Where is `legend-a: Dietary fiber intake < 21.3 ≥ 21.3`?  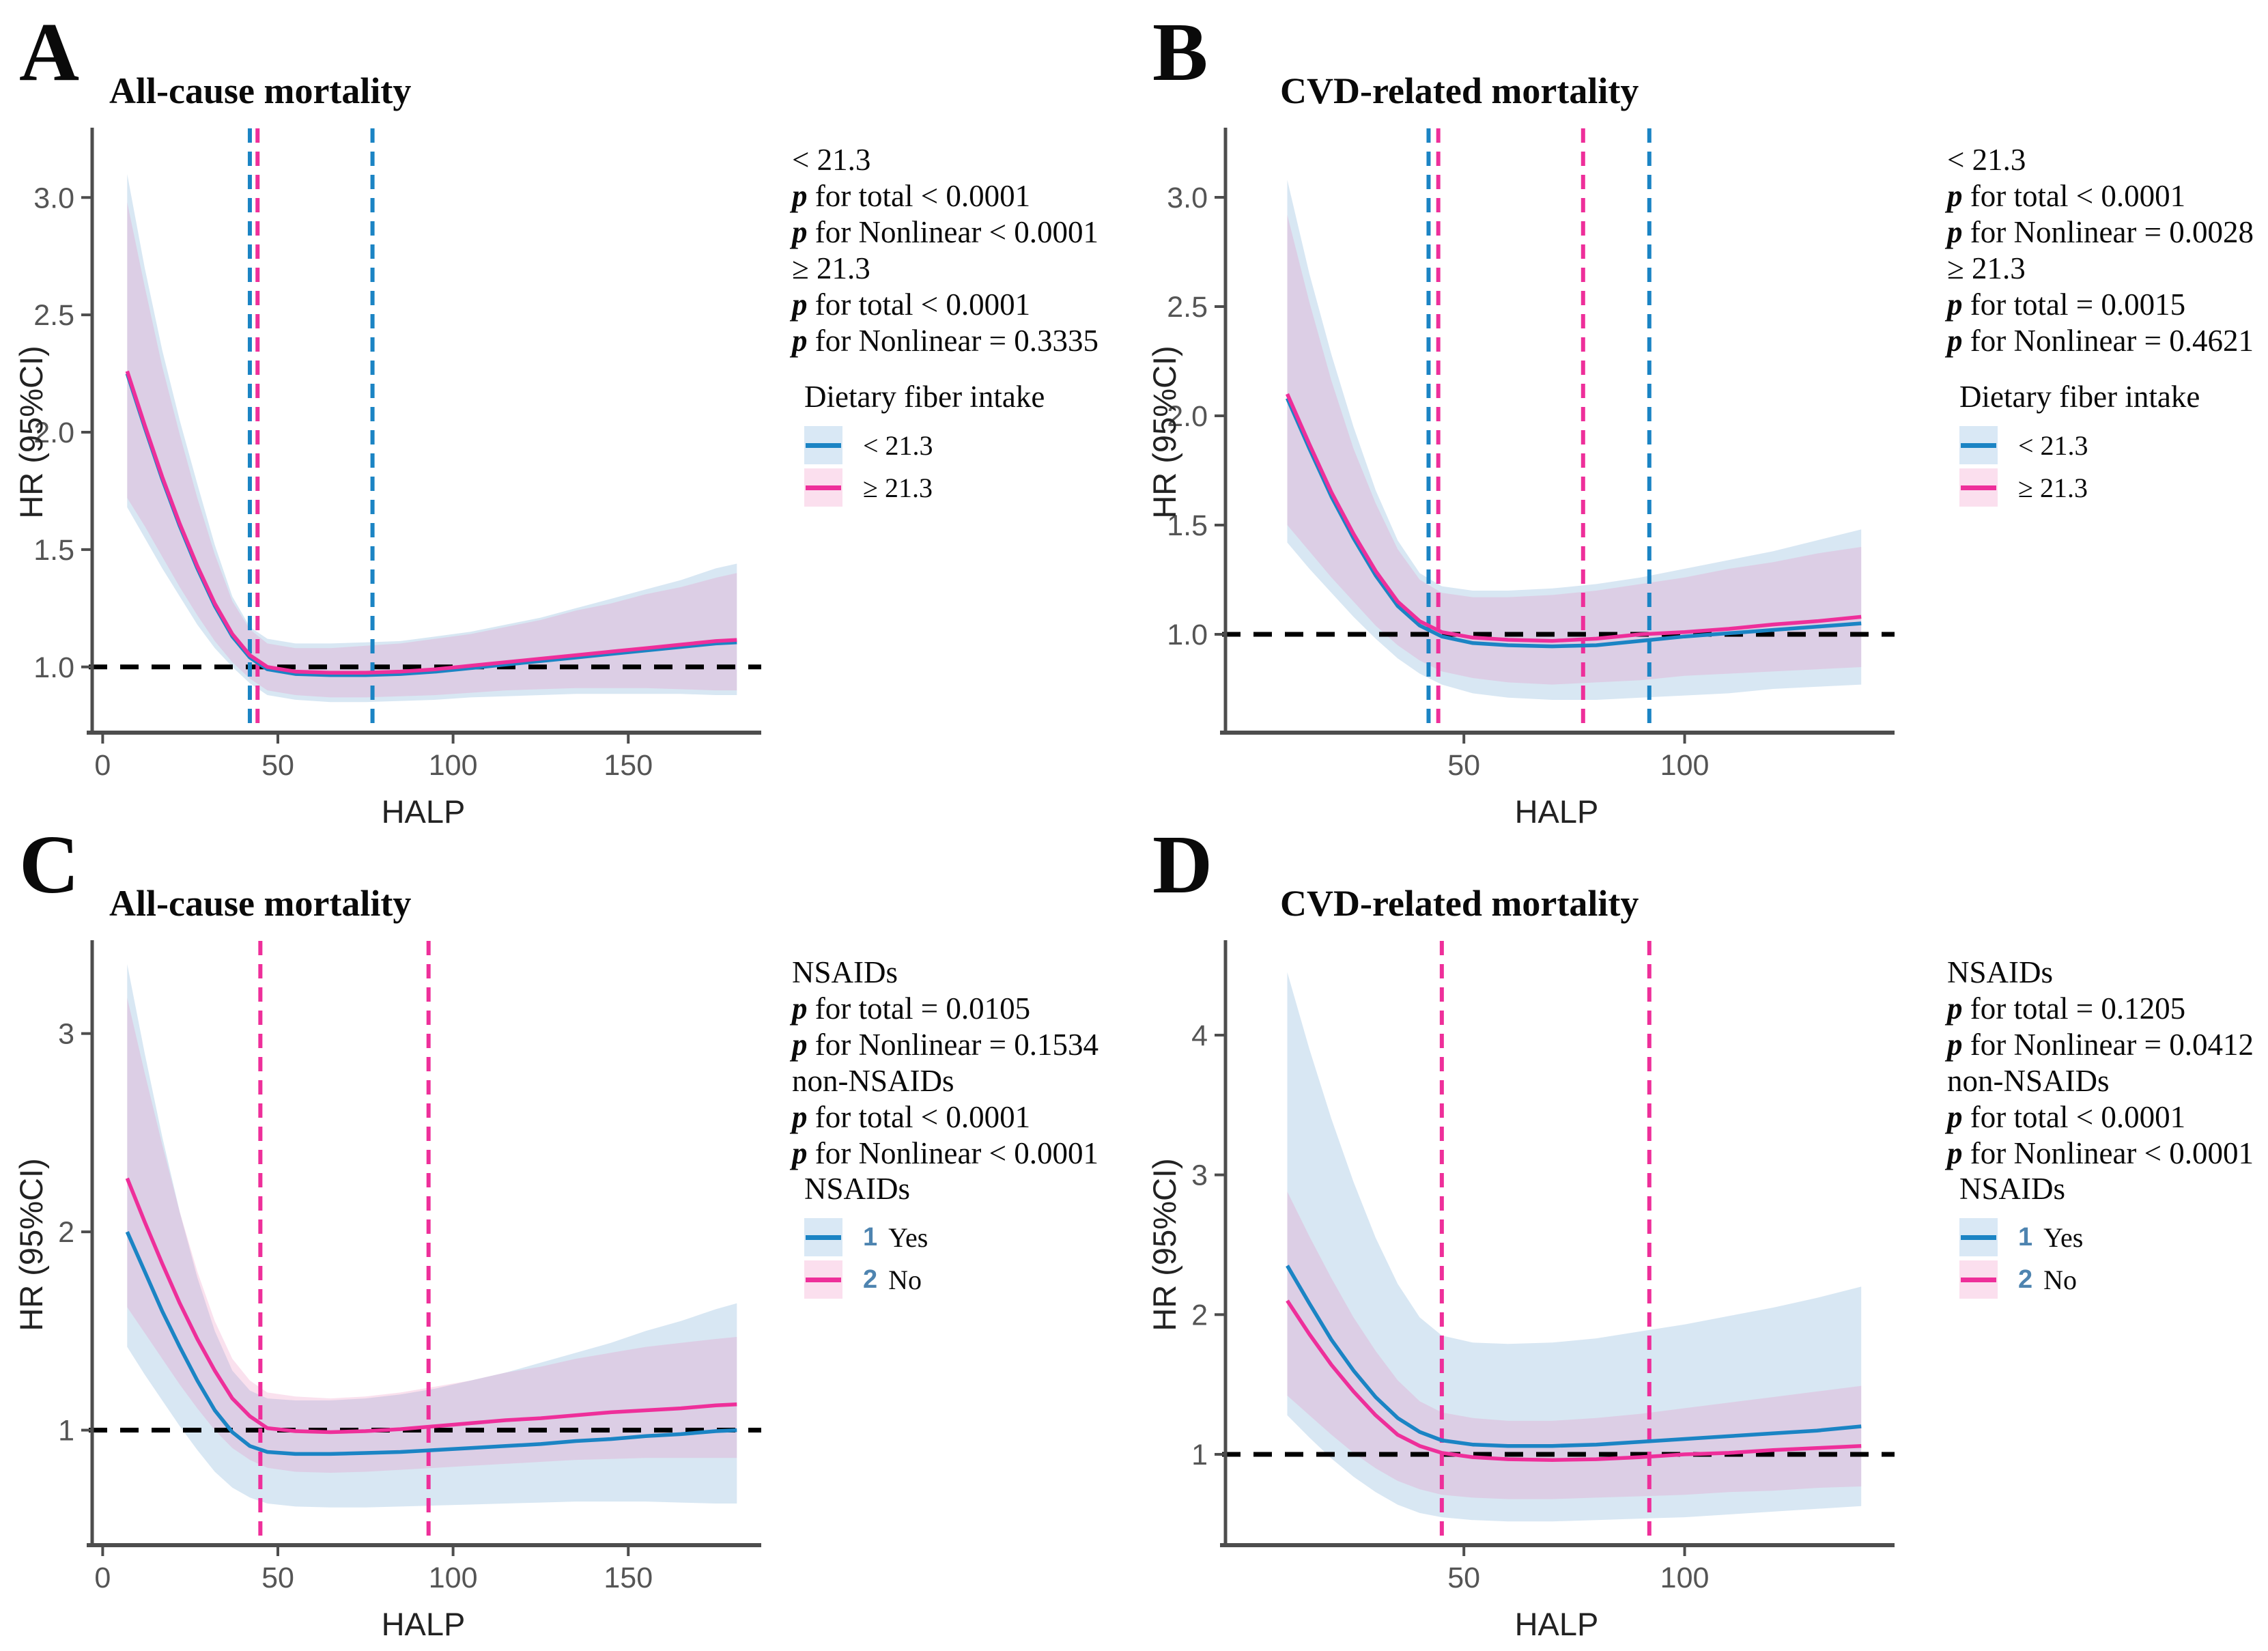
legend-a: Dietary fiber intake < 21.3 ≥ 21.3 is located at coordinates (924, 444).